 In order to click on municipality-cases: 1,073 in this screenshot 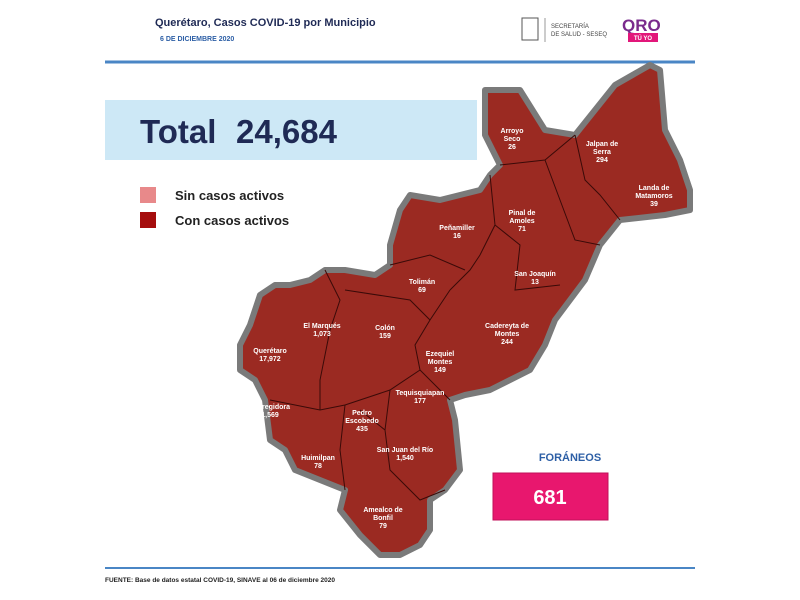, I will do `click(322, 334)`.